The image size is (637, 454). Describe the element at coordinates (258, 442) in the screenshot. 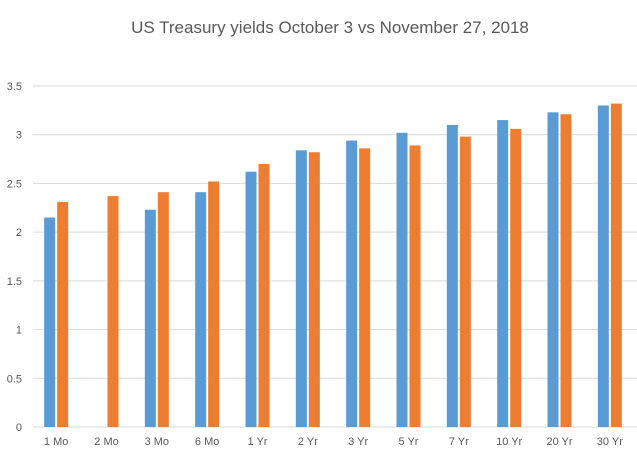

I see `x-tick-label: 1 Yr` at that location.